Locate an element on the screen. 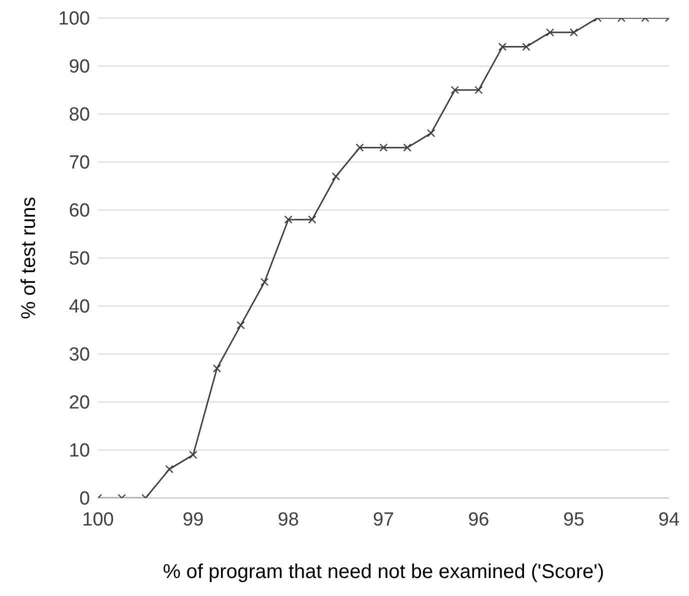 The height and width of the screenshot is (596, 689). y-tick-label: 40 is located at coordinates (79, 307).